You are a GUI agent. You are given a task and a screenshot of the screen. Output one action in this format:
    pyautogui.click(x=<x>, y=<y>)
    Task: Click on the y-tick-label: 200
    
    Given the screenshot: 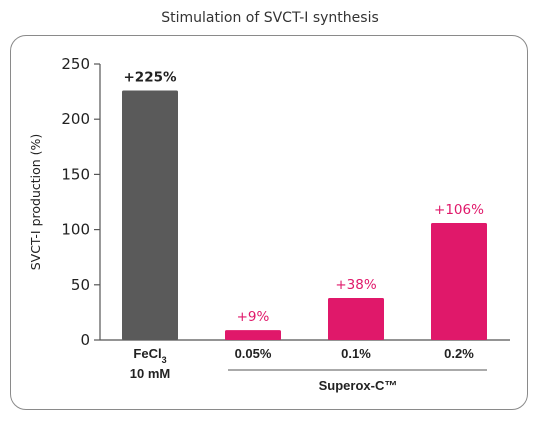 What is the action you would take?
    pyautogui.click(x=75, y=119)
    